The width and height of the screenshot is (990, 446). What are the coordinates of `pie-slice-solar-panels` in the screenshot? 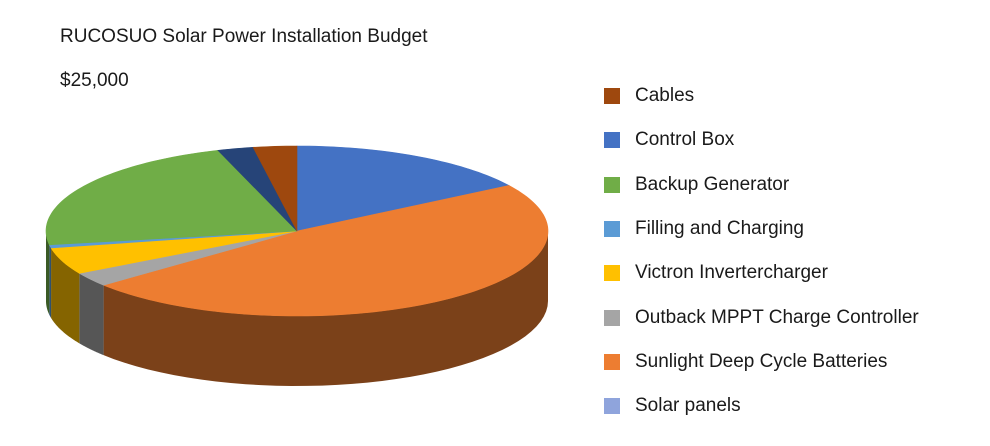 It's located at (257, 189).